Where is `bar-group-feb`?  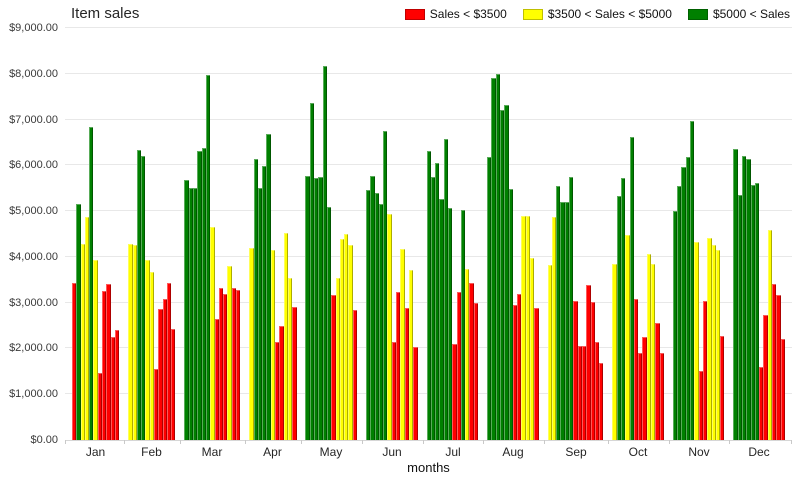
bar-group-feb is located at coordinates (152, 234).